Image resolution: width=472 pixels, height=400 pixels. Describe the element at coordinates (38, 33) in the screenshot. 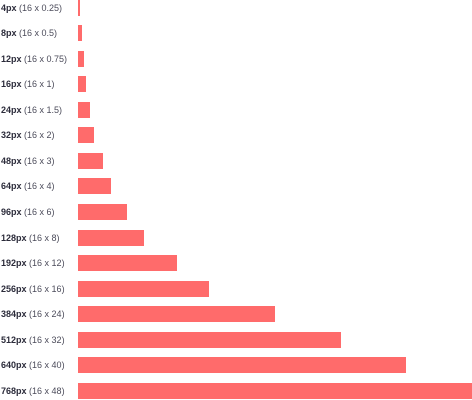

I see `px-expression: (16 x 0.5)` at that location.